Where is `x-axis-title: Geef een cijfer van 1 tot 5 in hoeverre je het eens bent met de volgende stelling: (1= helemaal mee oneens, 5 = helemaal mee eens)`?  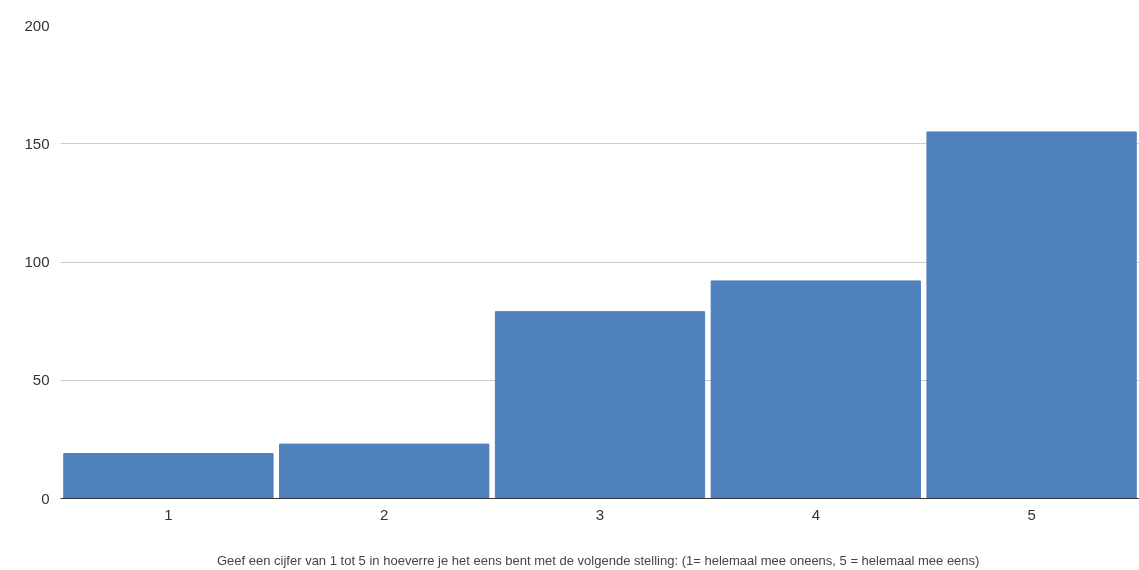 x-axis-title: Geef een cijfer van 1 tot 5 in hoeverre je het eens bent met de volgende stelling: (1= helemaal mee oneens, 5 = helemaal mee eens) is located at coordinates (598, 560).